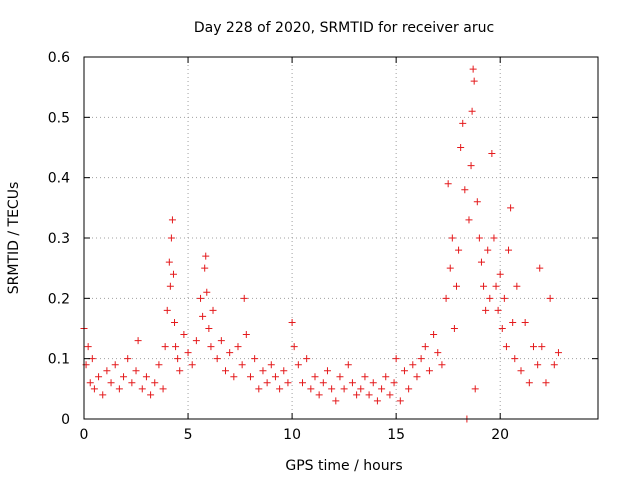 The image size is (640, 480). Describe the element at coordinates (14, 238) in the screenshot. I see `y-axis-title: SRMTID / TECUs` at that location.